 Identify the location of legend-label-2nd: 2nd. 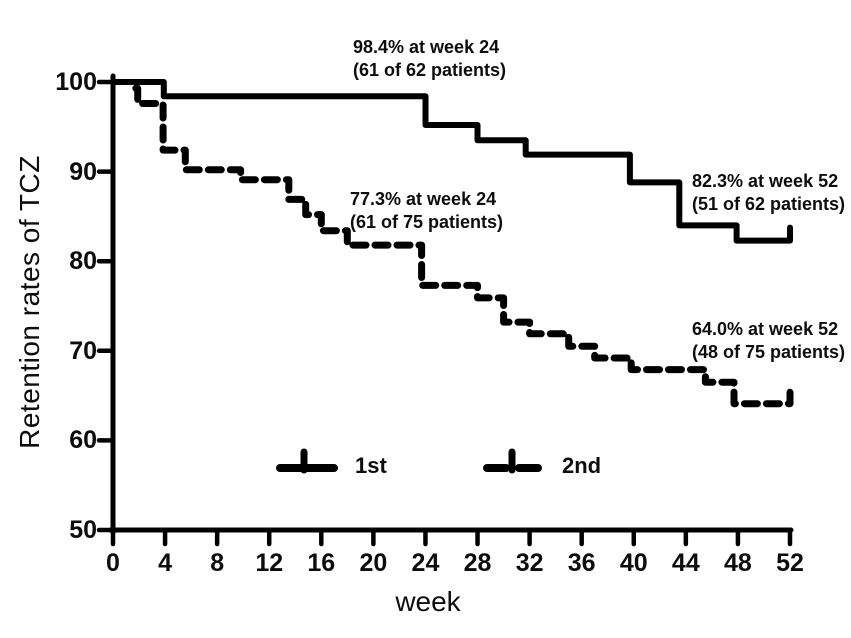
(582, 465).